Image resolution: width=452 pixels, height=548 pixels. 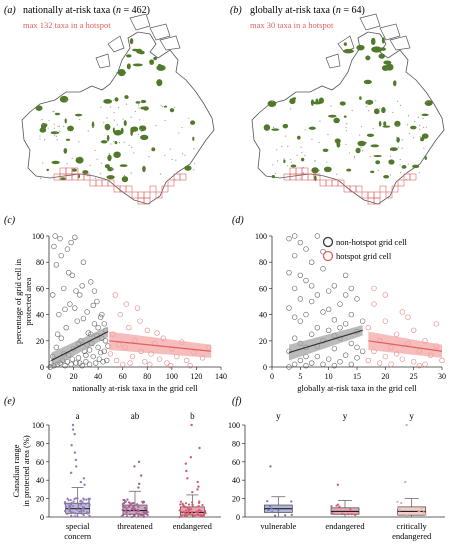 What do you see at coordinates (98, 376) in the screenshot?
I see `x-tick-label: 40` at bounding box center [98, 376].